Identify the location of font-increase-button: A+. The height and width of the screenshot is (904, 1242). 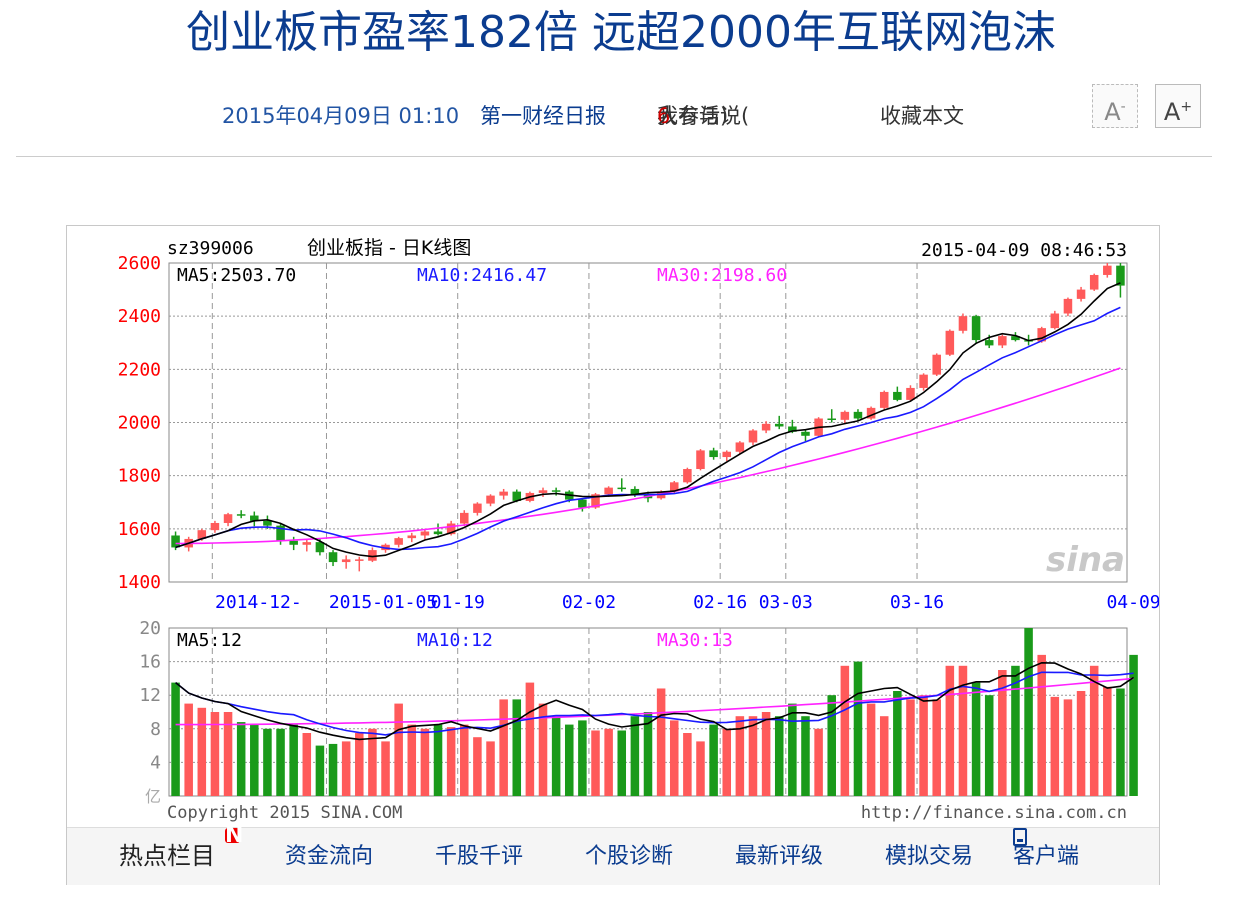
(1178, 106).